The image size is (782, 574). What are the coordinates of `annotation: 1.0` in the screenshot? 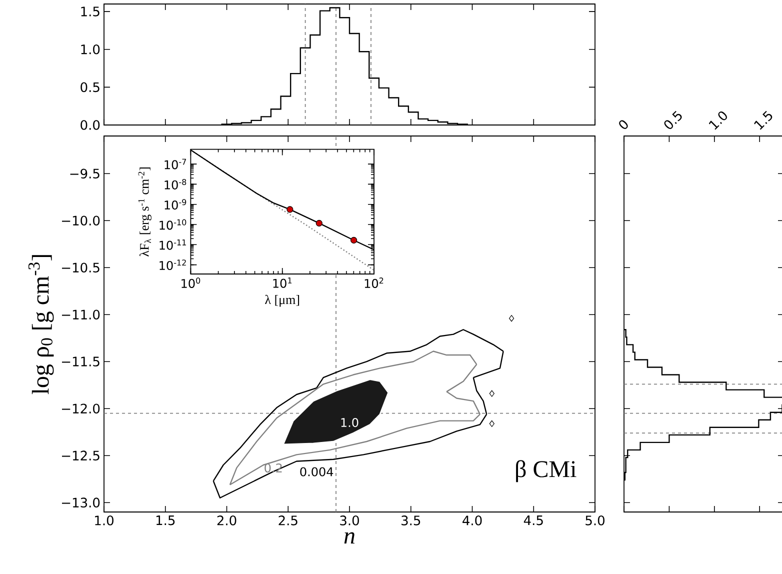 It's located at (349, 423).